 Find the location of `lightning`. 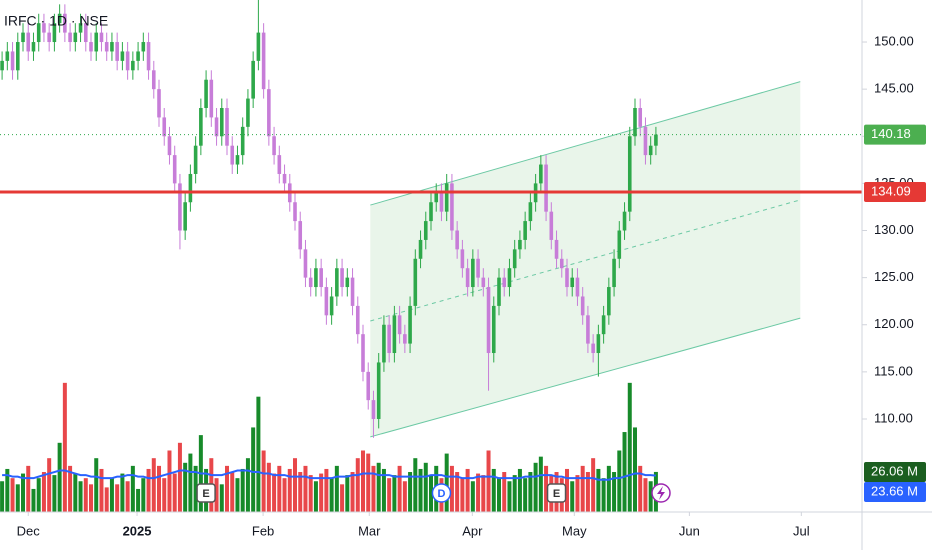

lightning is located at coordinates (661, 493).